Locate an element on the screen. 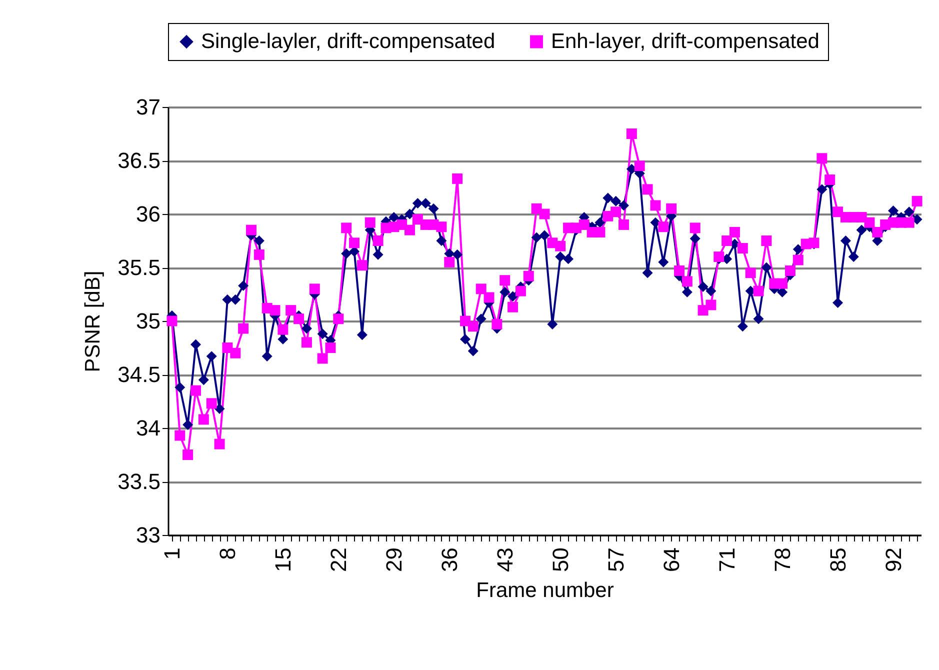 Image resolution: width=939 pixels, height=670 pixels. y-tick-label: 37 is located at coordinates (148, 107).